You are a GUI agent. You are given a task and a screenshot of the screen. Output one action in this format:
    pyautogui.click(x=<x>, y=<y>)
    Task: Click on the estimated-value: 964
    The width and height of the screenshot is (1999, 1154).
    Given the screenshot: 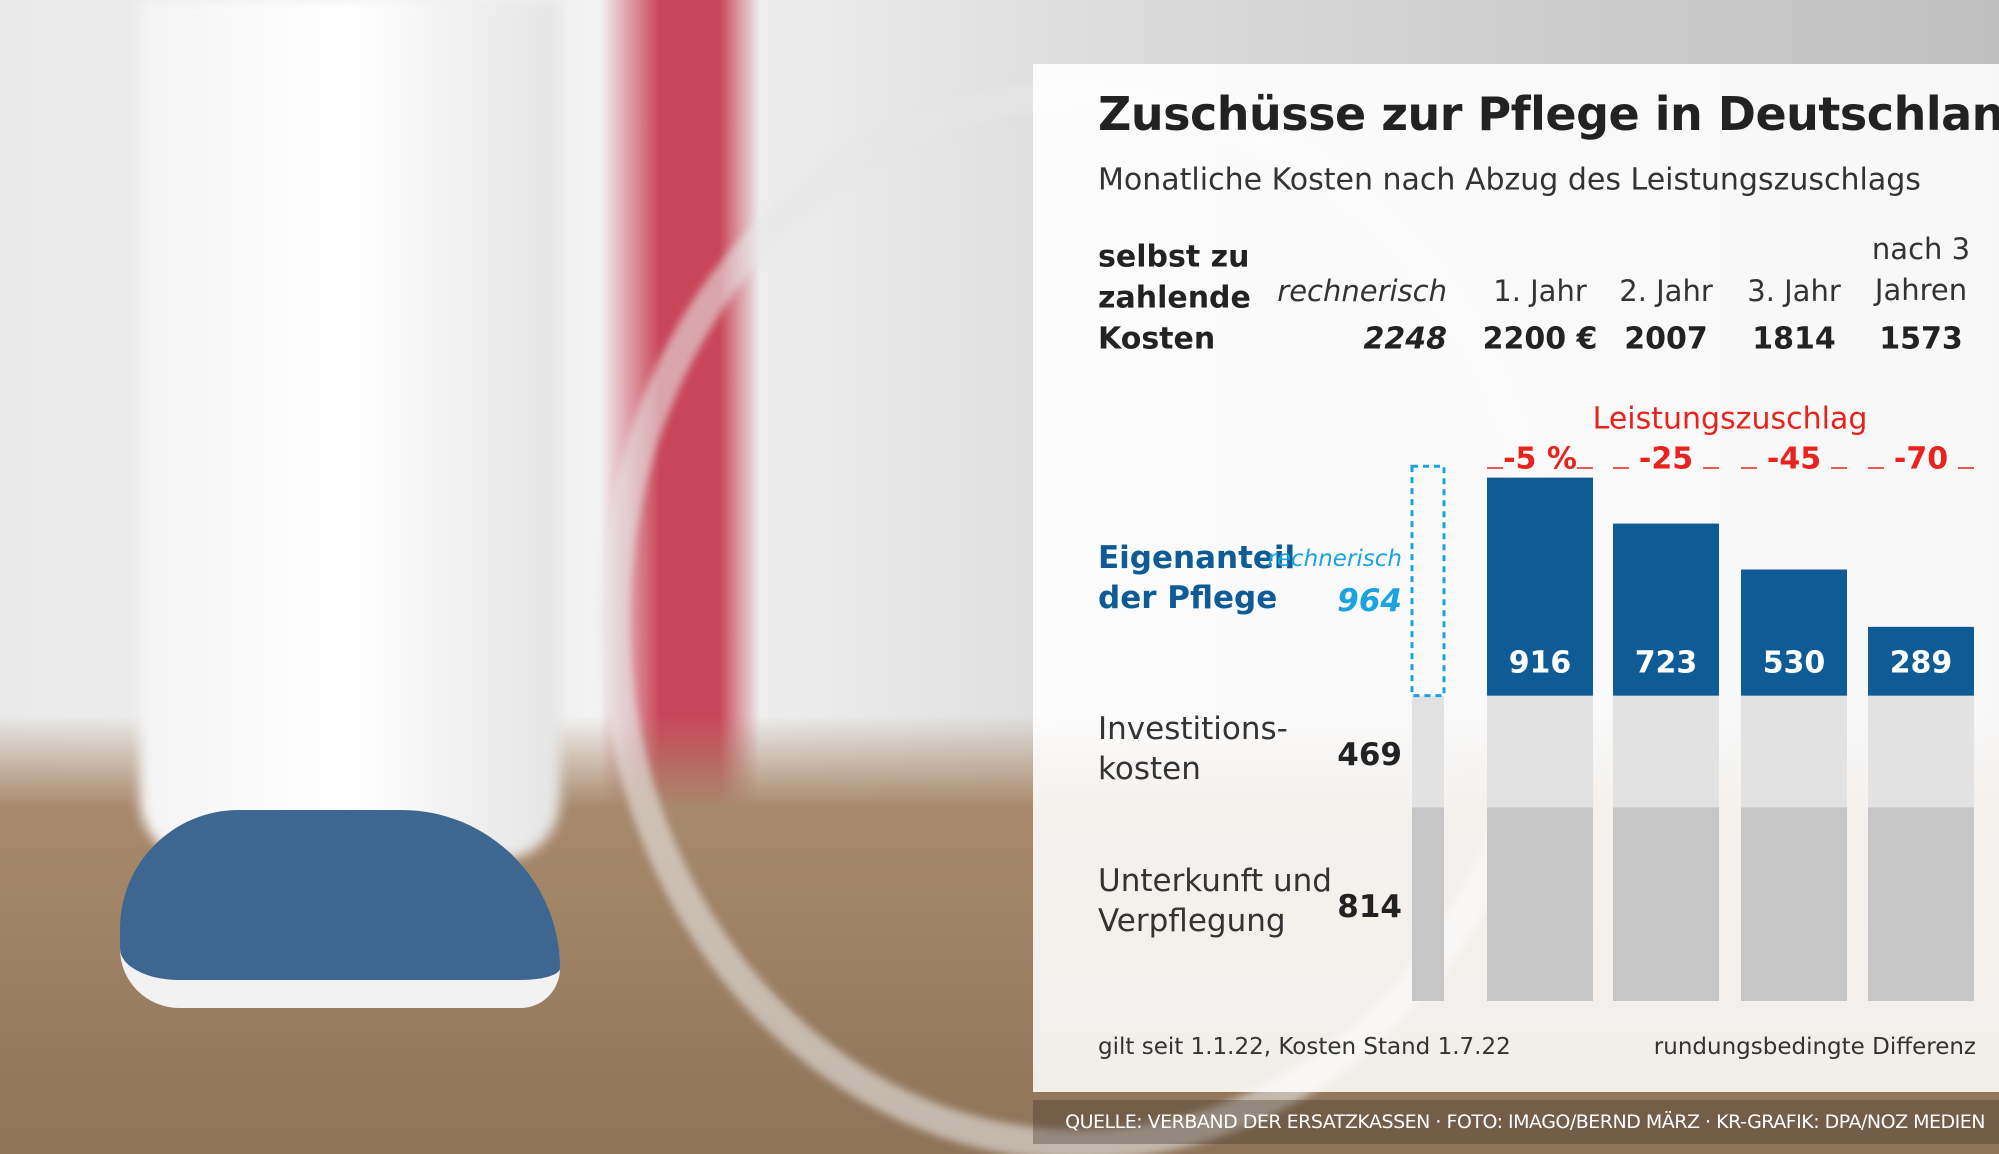 What is the action you would take?
    pyautogui.click(x=1369, y=601)
    